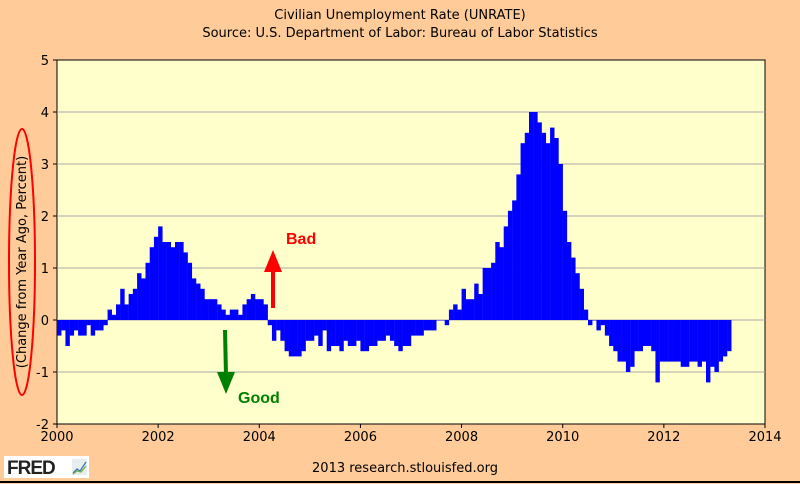  I want to click on y-tick-label: 2, so click(45, 217).